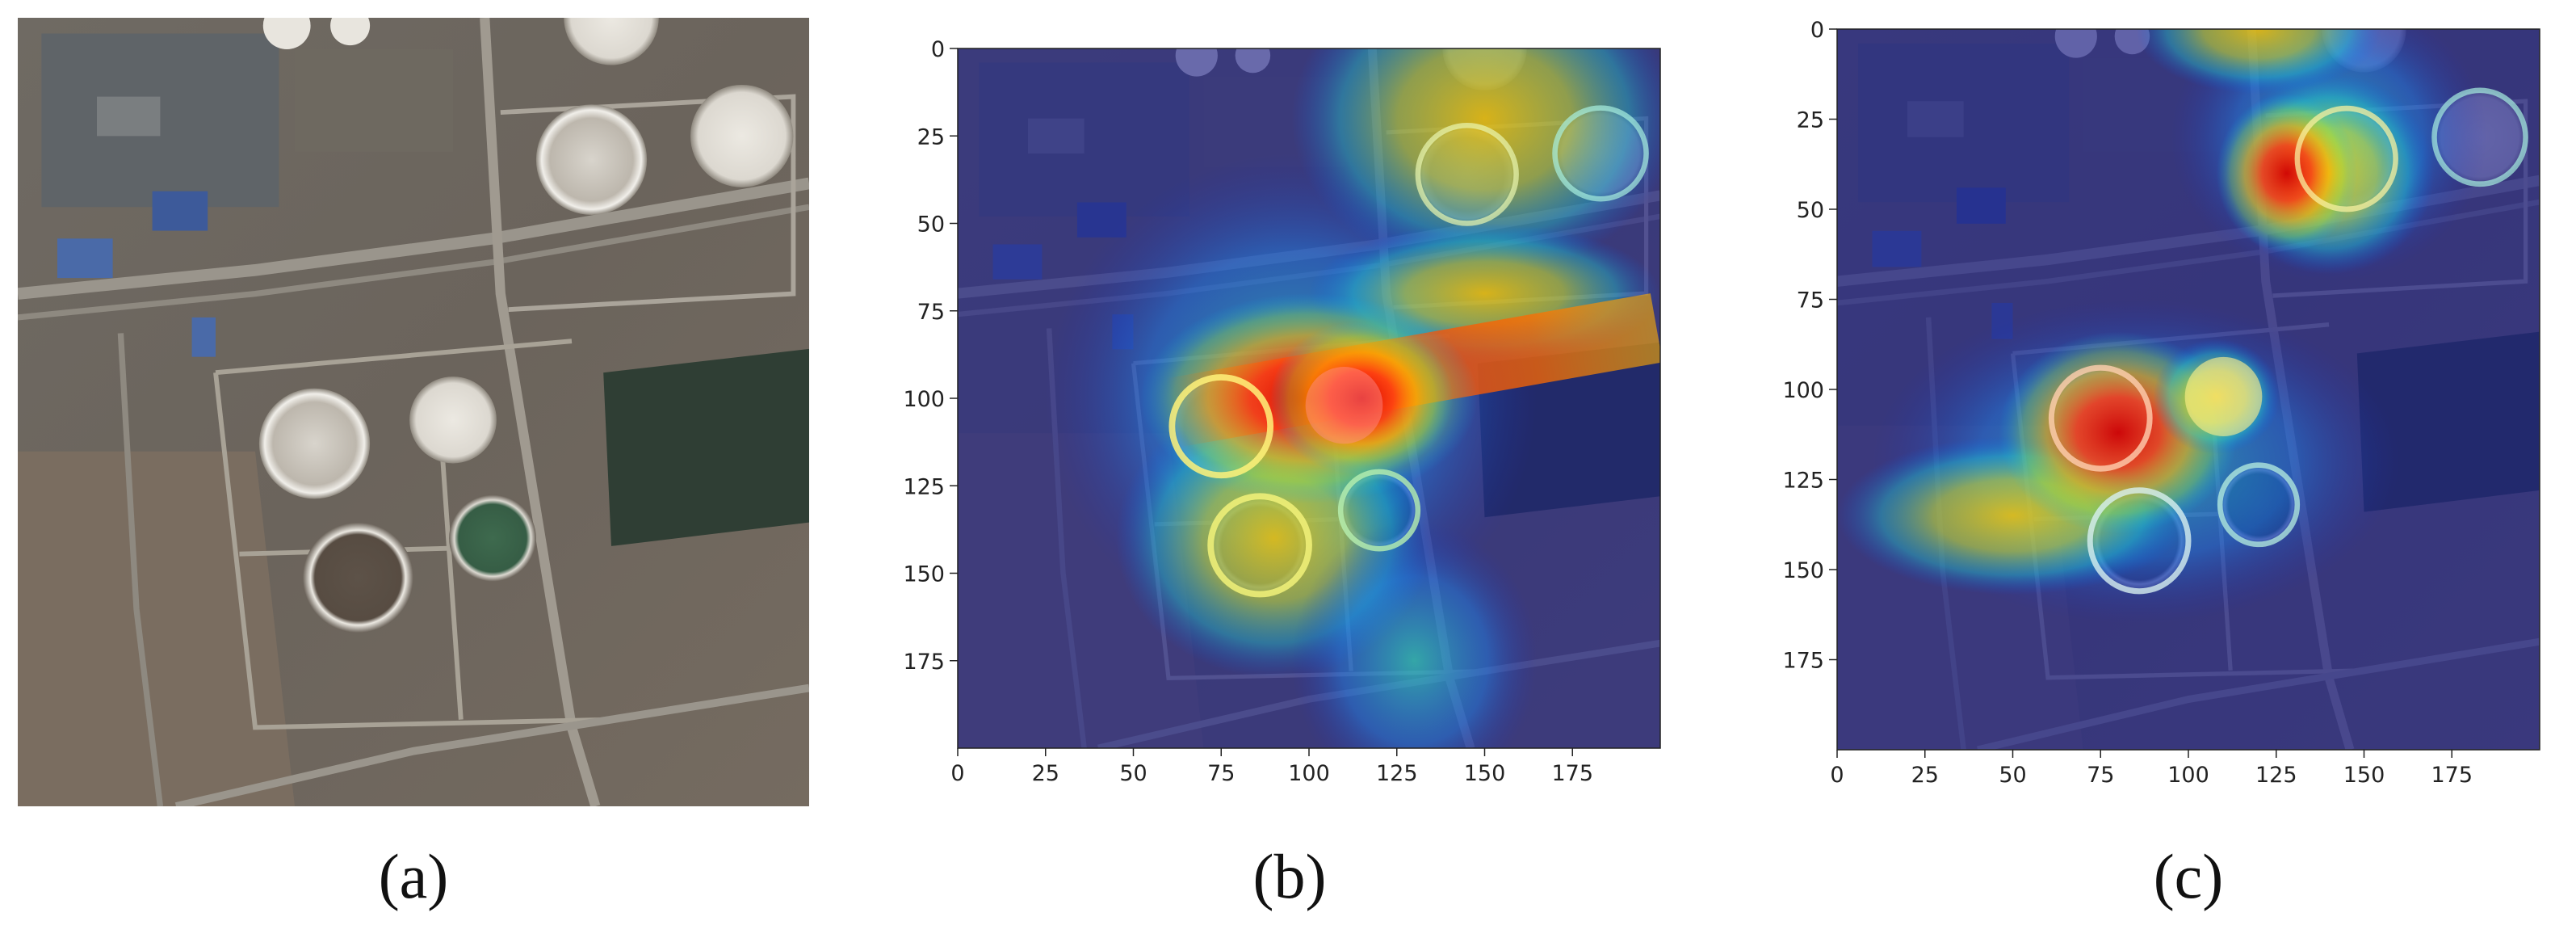  Describe the element at coordinates (931, 312) in the screenshot. I see `panel-b-y-tick-label: 75` at that location.